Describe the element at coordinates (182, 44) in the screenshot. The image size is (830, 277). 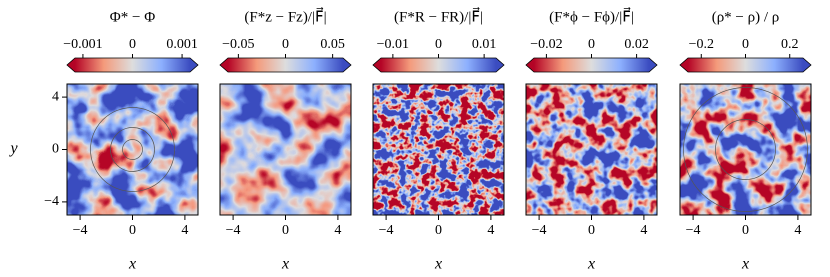
I see `colorbar-tick-label: 0.001` at that location.